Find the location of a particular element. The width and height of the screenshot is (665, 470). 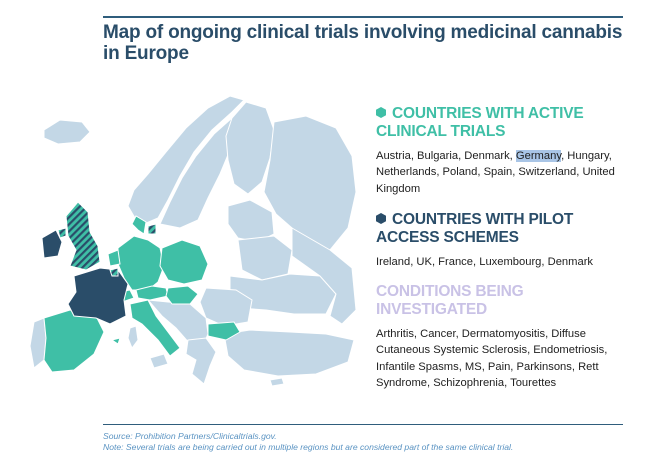

country-italy is located at coordinates (155, 328).